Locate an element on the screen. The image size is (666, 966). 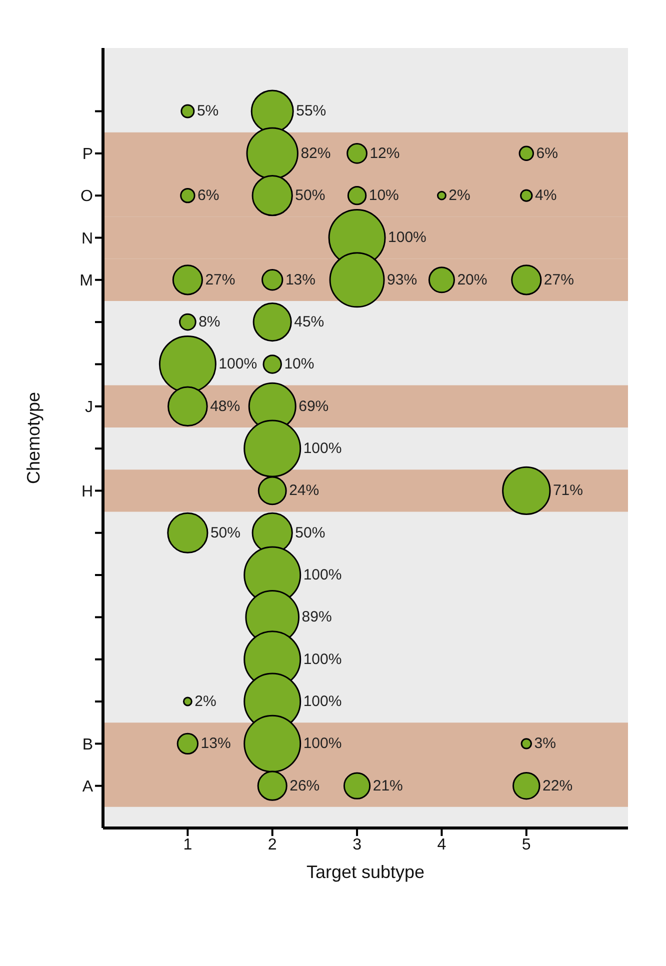
y-tick-label: M is located at coordinates (86, 281).